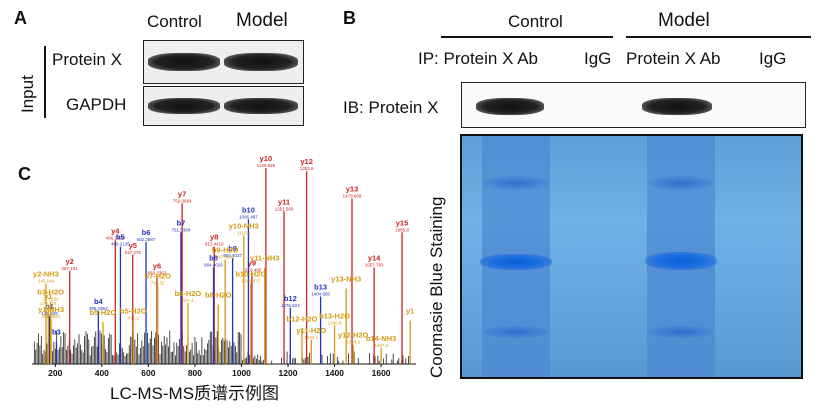 The width and height of the screenshot is (834, 412). What do you see at coordinates (157, 266) in the screenshot?
I see `peak-label: y6` at bounding box center [157, 266].